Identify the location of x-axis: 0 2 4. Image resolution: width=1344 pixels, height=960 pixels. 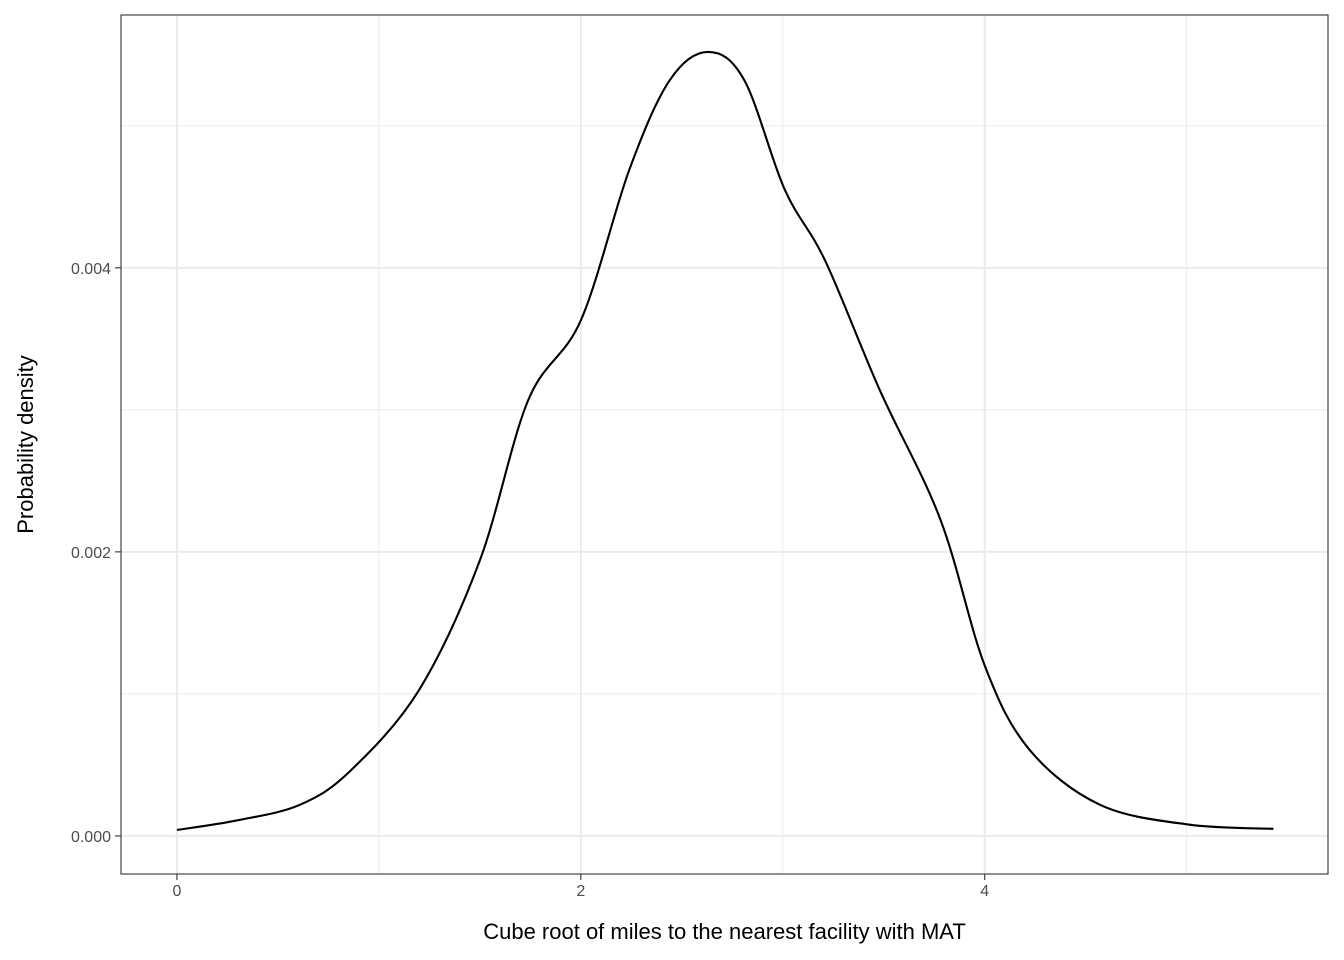
(580, 887).